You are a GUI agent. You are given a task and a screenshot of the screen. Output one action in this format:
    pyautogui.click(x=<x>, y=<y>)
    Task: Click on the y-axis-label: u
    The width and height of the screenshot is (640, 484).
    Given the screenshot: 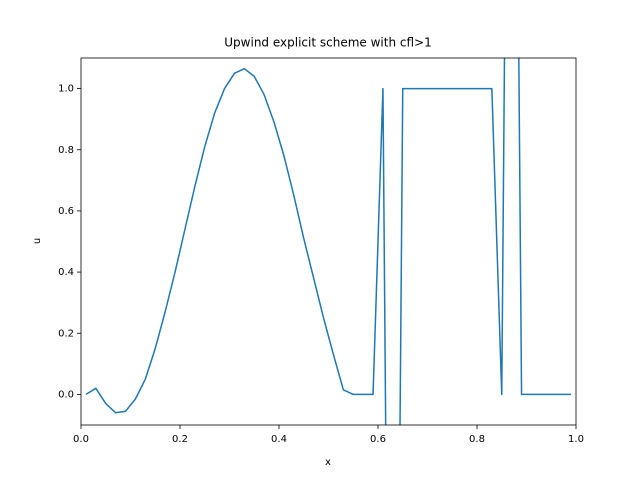 What is the action you would take?
    pyautogui.click(x=37, y=241)
    